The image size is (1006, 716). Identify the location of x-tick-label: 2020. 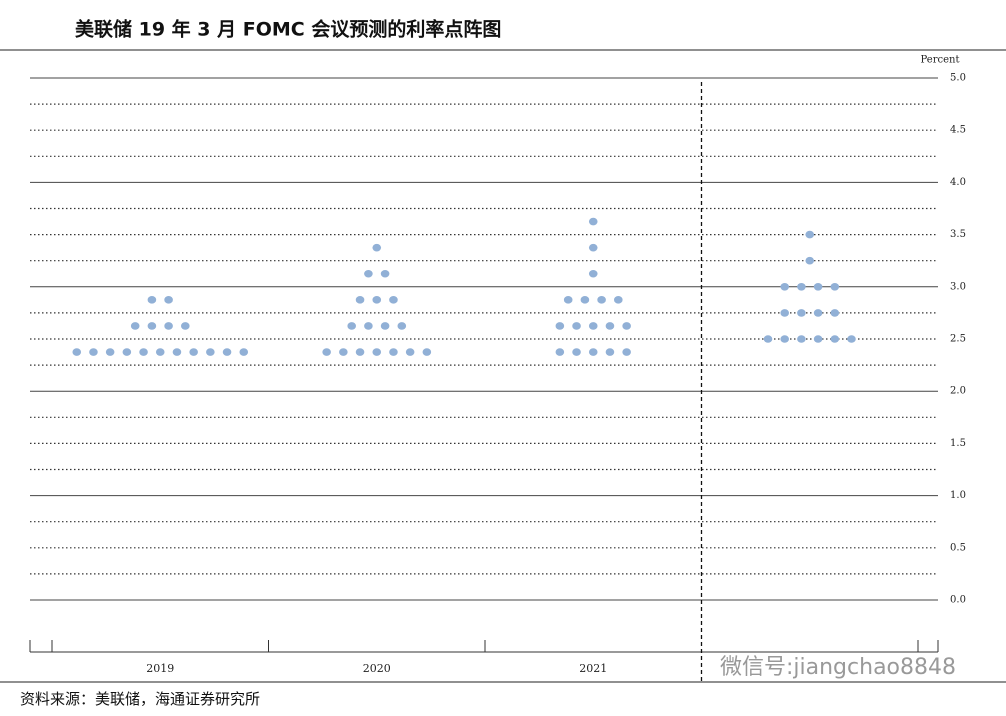
(377, 668).